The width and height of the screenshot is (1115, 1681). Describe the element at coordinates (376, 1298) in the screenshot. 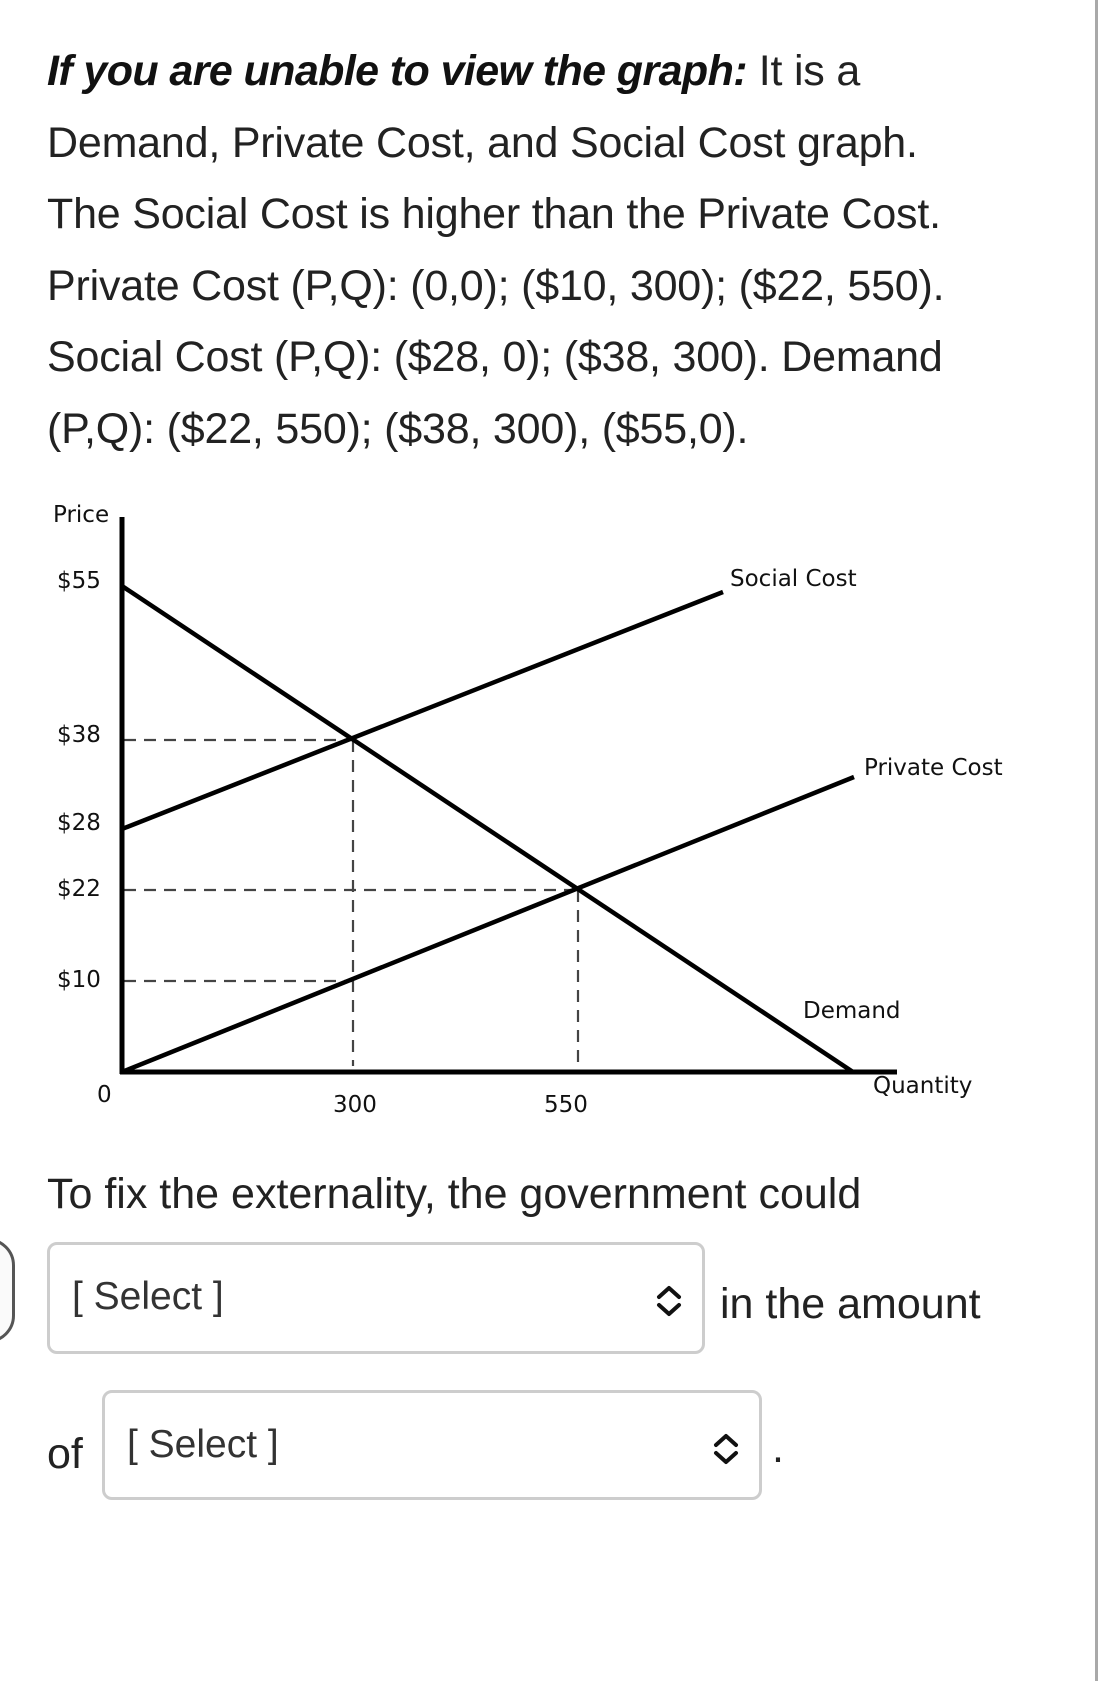

I see `policy-select: [ Select ]` at that location.